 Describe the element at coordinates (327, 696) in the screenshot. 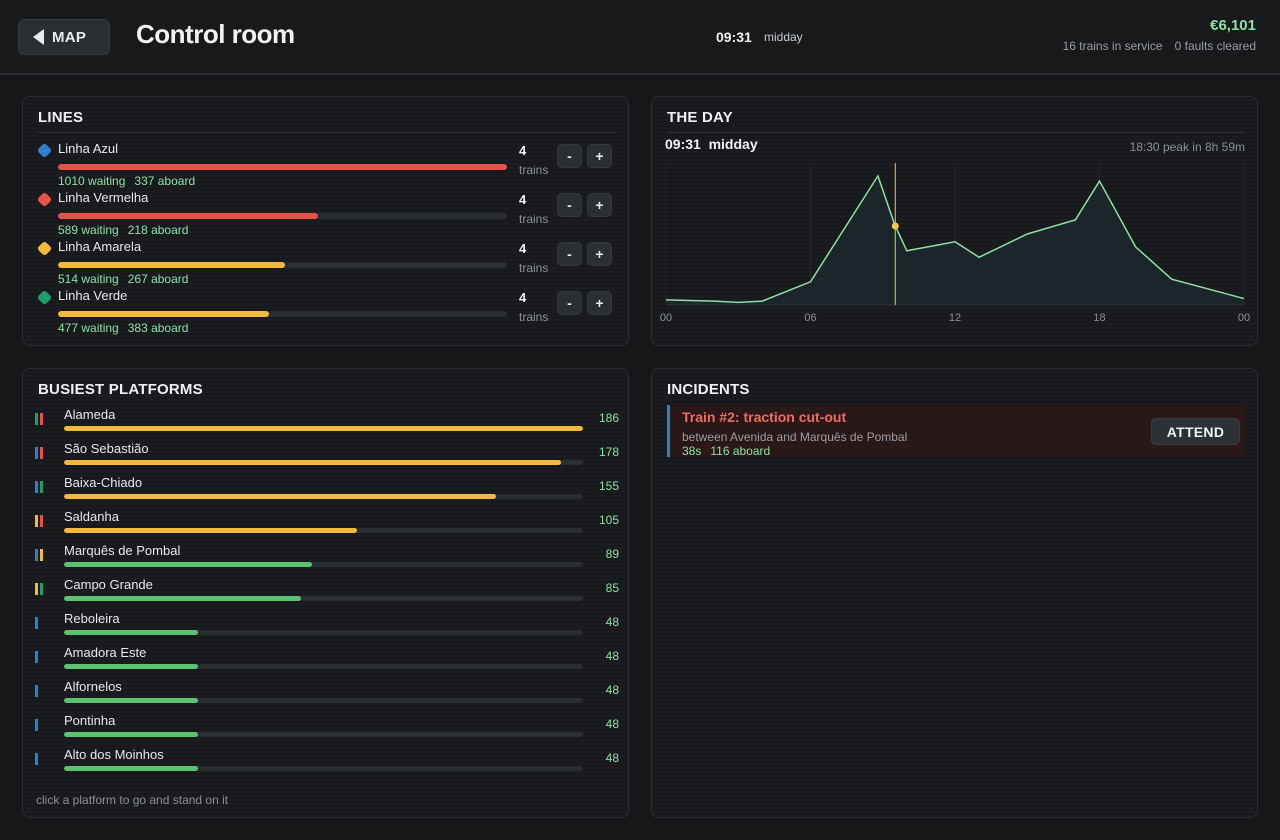

I see `platform-row: Alfornelos 48` at that location.